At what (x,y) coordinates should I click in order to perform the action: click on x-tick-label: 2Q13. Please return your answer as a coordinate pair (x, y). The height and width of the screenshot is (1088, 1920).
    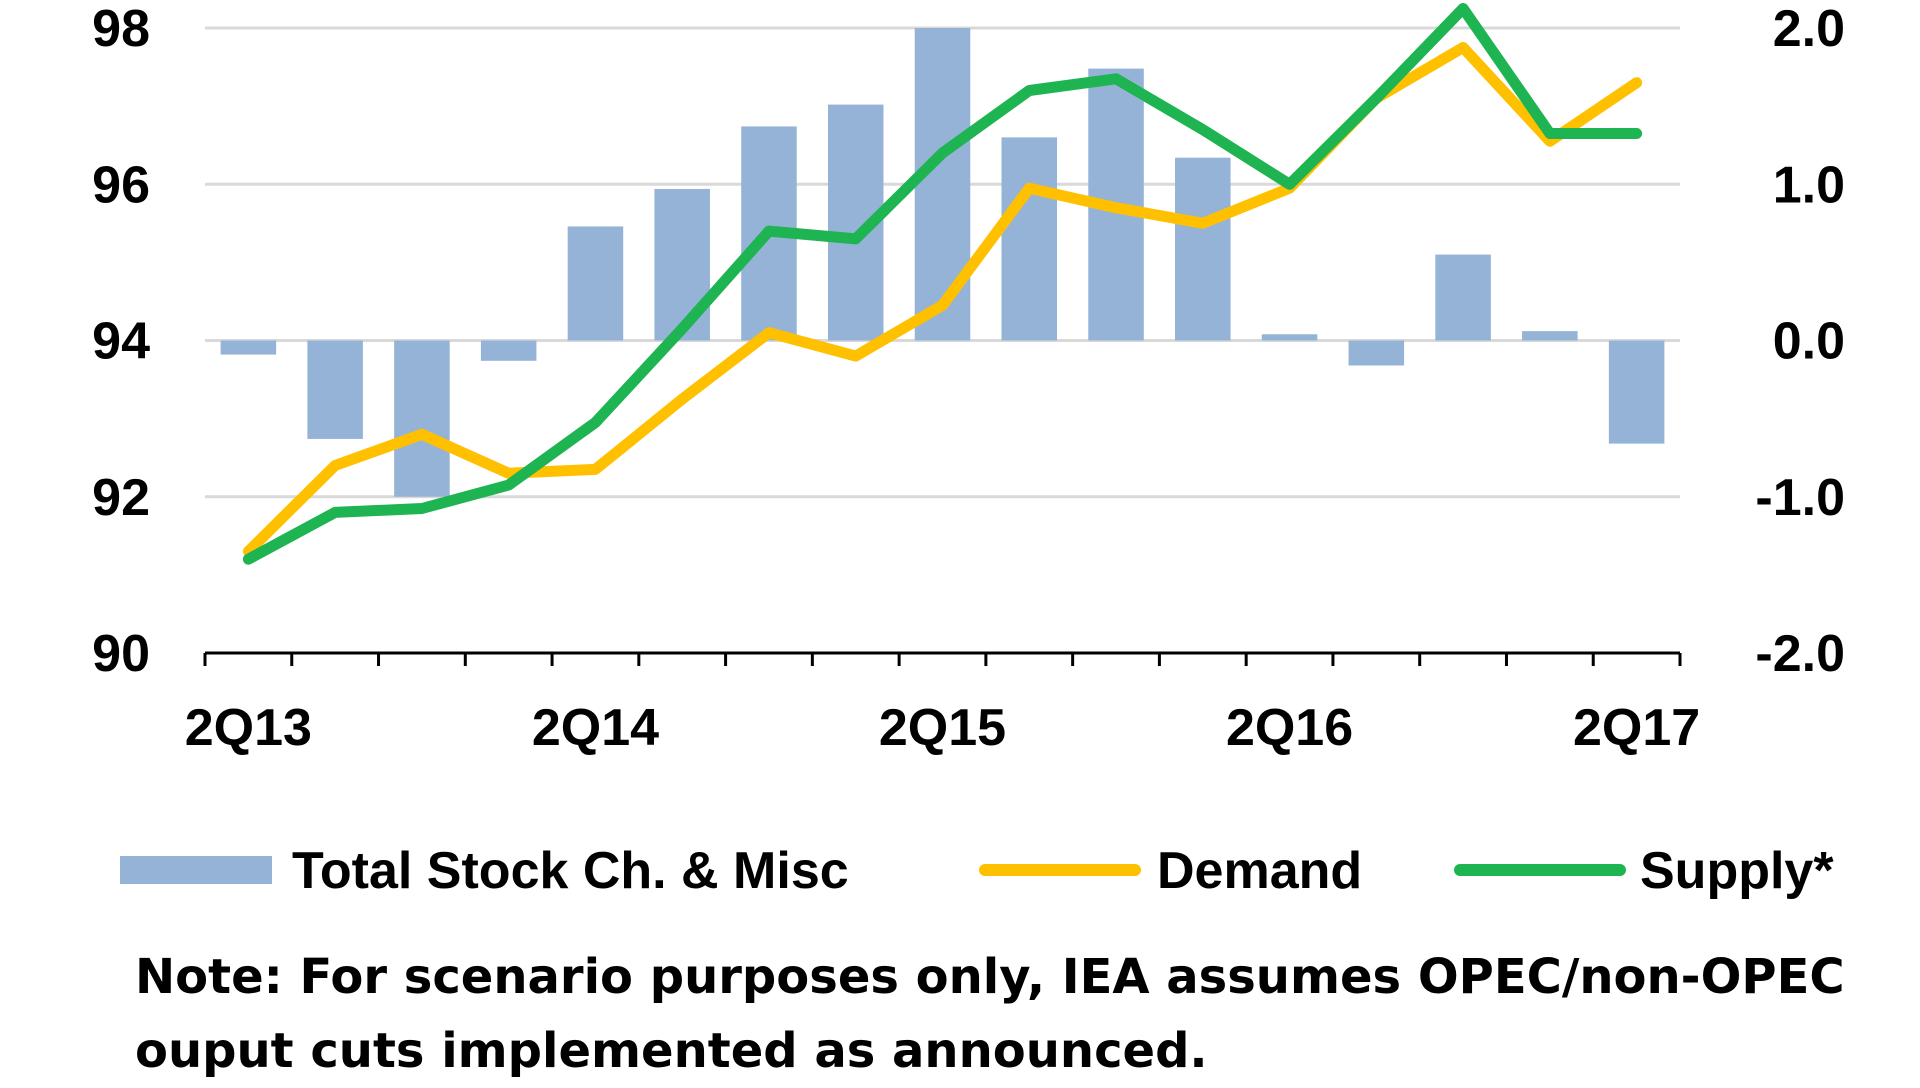
    Looking at the image, I should click on (248, 728).